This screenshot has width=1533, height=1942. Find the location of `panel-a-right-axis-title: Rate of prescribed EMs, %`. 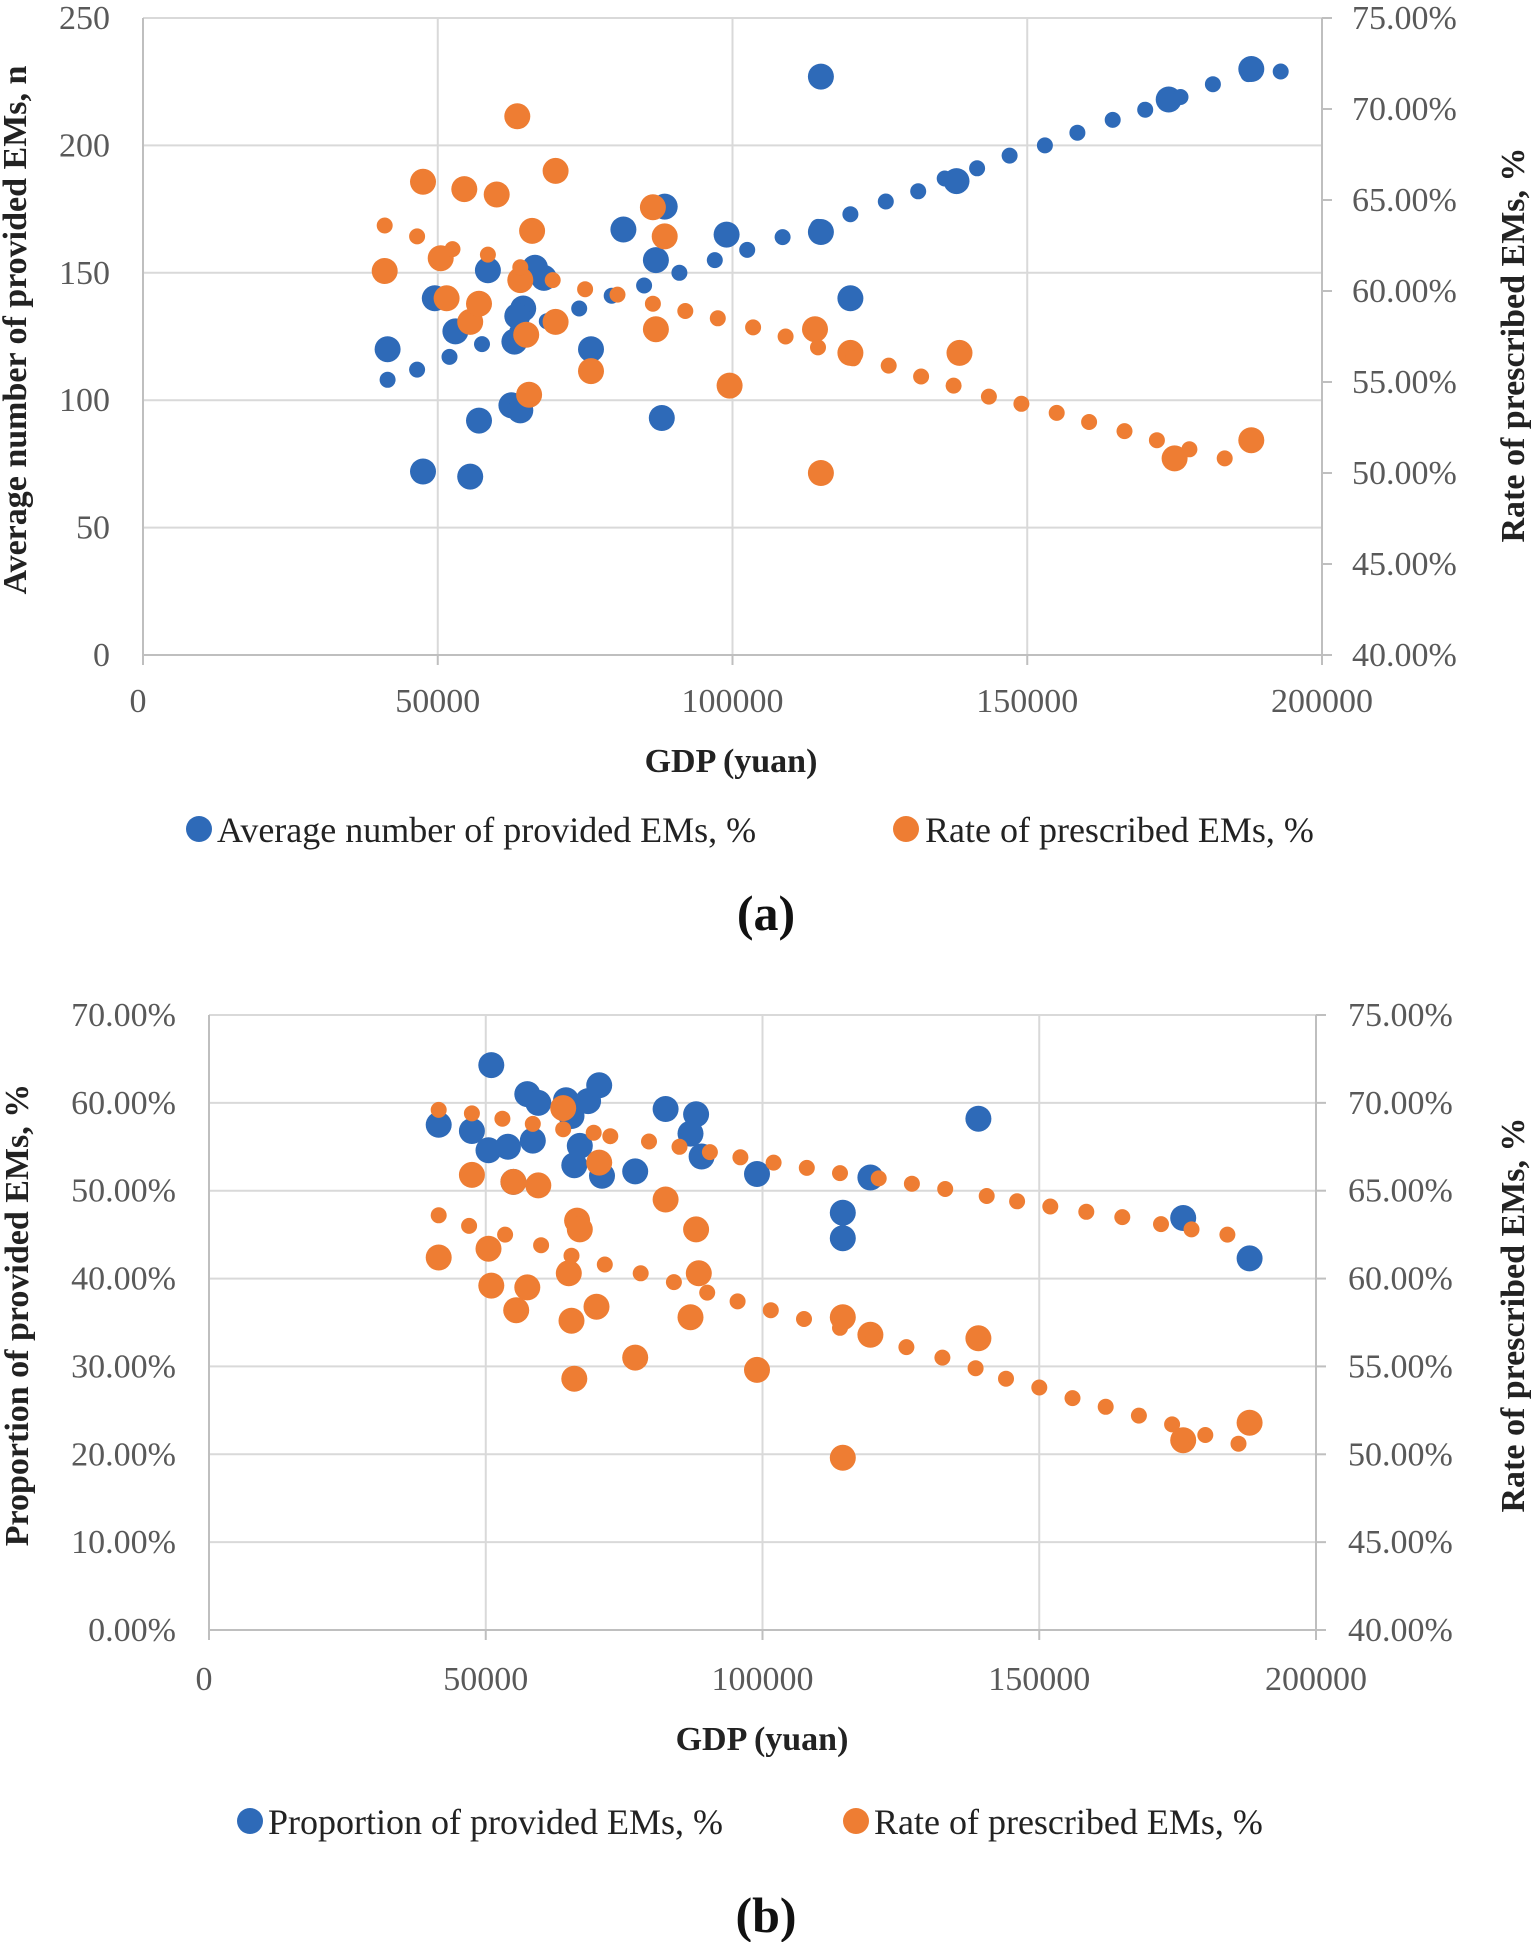

panel-a-right-axis-title: Rate of prescribed EMs, % is located at coordinates (1513, 344).